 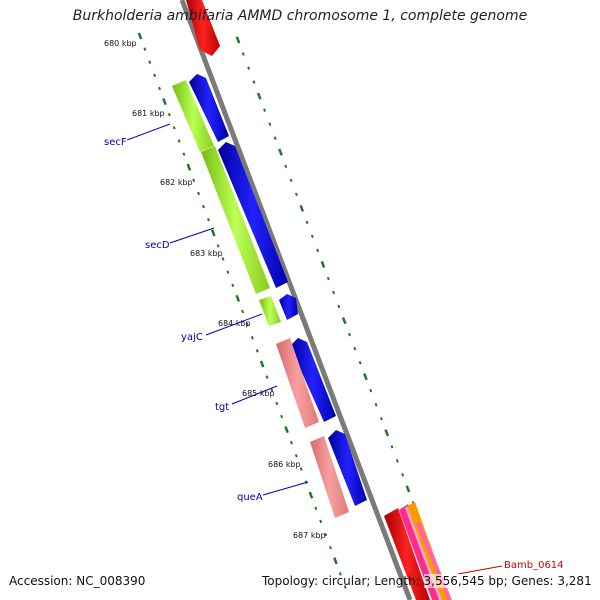 What do you see at coordinates (148, 132) in the screenshot?
I see `secF-leader` at bounding box center [148, 132].